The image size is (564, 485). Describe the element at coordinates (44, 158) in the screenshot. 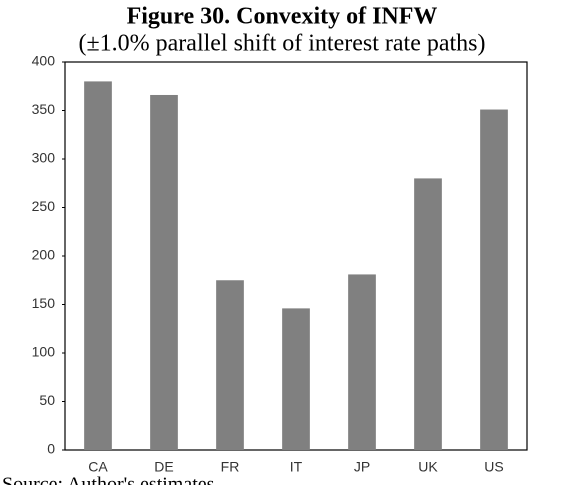

I see `y-tick-label: 300` at that location.